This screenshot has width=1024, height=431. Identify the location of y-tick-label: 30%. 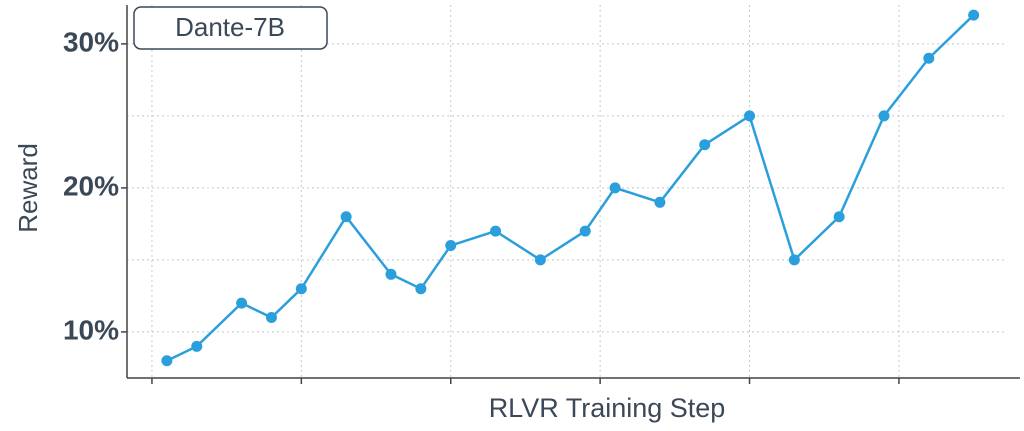
(91, 41).